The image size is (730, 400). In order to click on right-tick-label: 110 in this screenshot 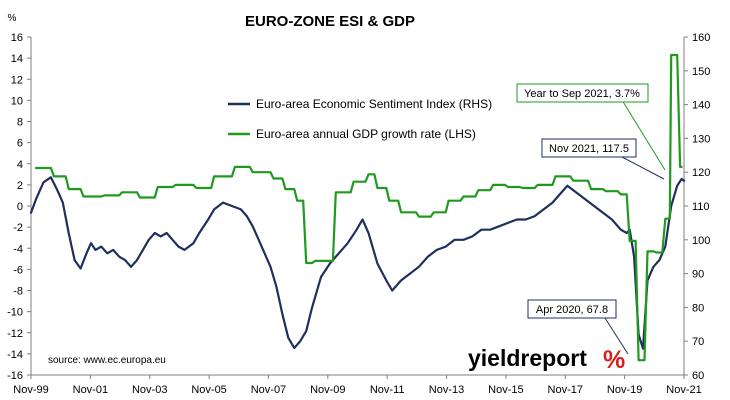, I will do `click(701, 207)`.